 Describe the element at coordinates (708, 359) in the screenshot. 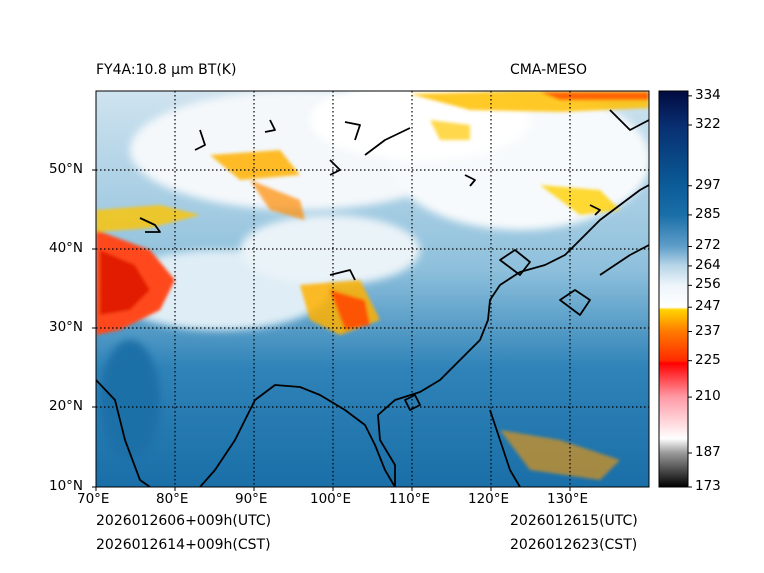

I see `colorbar-tick-label: 225` at that location.